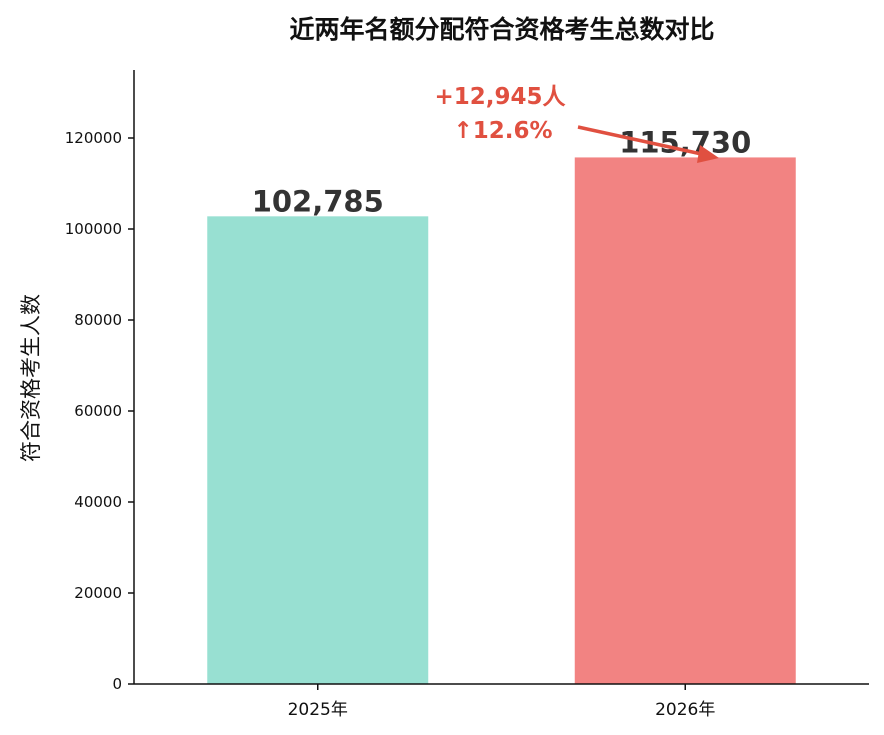  I want to click on x-tick-label: 2026年, so click(685, 710).